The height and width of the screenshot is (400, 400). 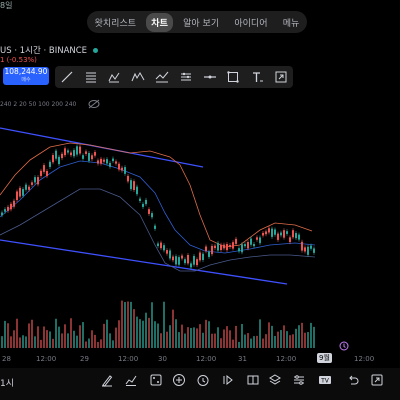 What do you see at coordinates (44, 51) in the screenshot?
I see `symbol-text: US · 1시간 · BINANCE` at bounding box center [44, 51].